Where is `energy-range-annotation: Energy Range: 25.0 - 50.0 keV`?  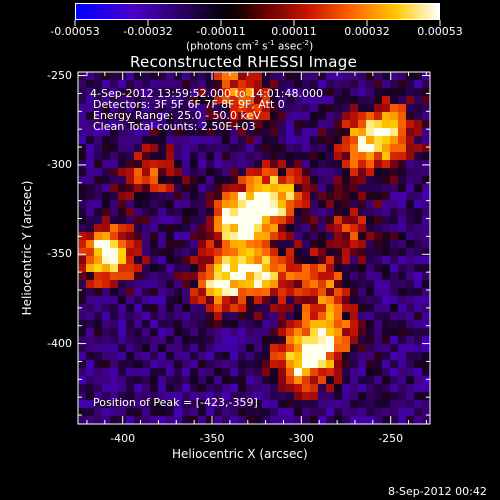 energy-range-annotation: Energy Range: 25.0 - 50.0 keV is located at coordinates (177, 115).